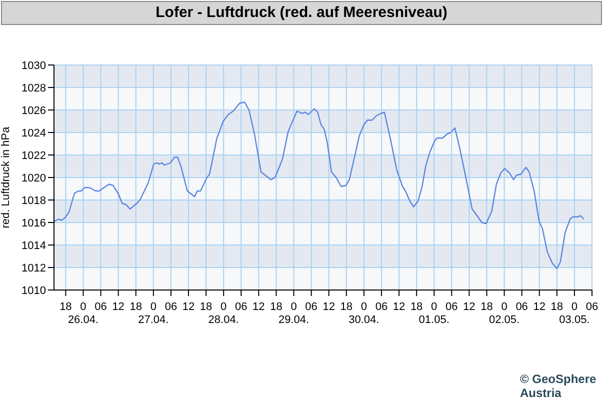 The height and width of the screenshot is (400, 603). Describe the element at coordinates (34, 246) in the screenshot. I see `y-tick-label: 1014` at that location.